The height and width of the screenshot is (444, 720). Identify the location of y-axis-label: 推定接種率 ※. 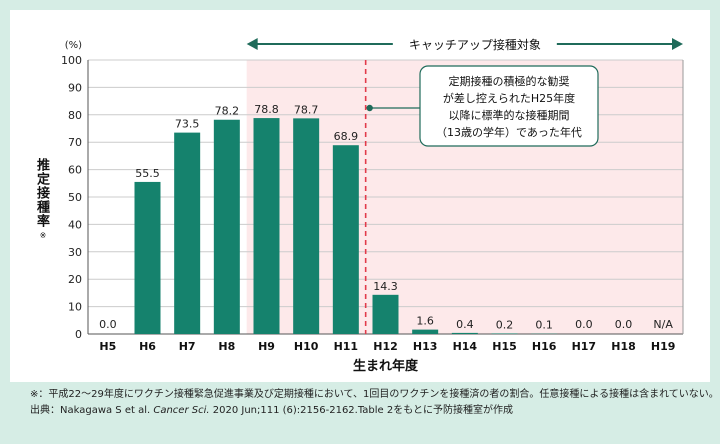
(43, 200).